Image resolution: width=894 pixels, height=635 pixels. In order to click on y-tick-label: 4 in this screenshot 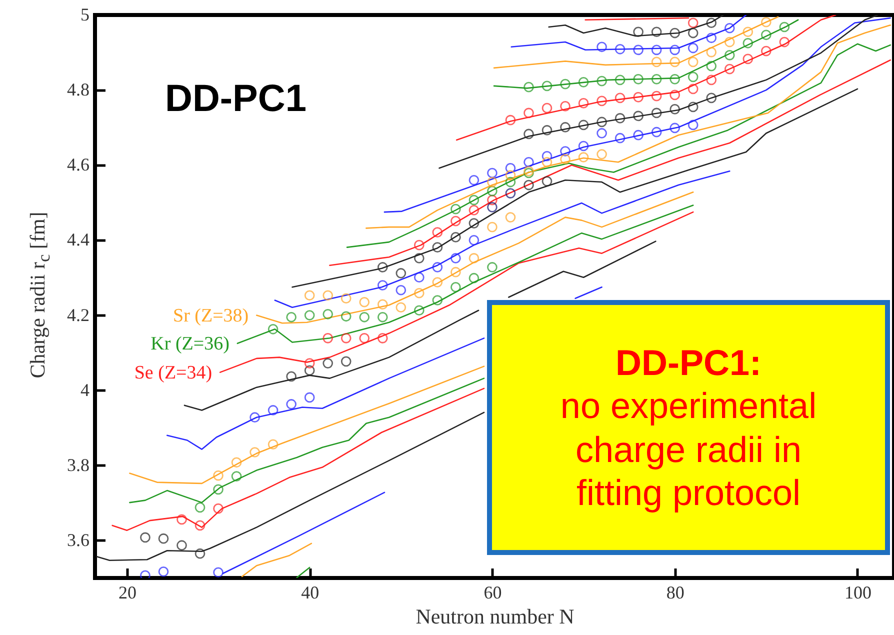, I will do `click(85, 390)`.